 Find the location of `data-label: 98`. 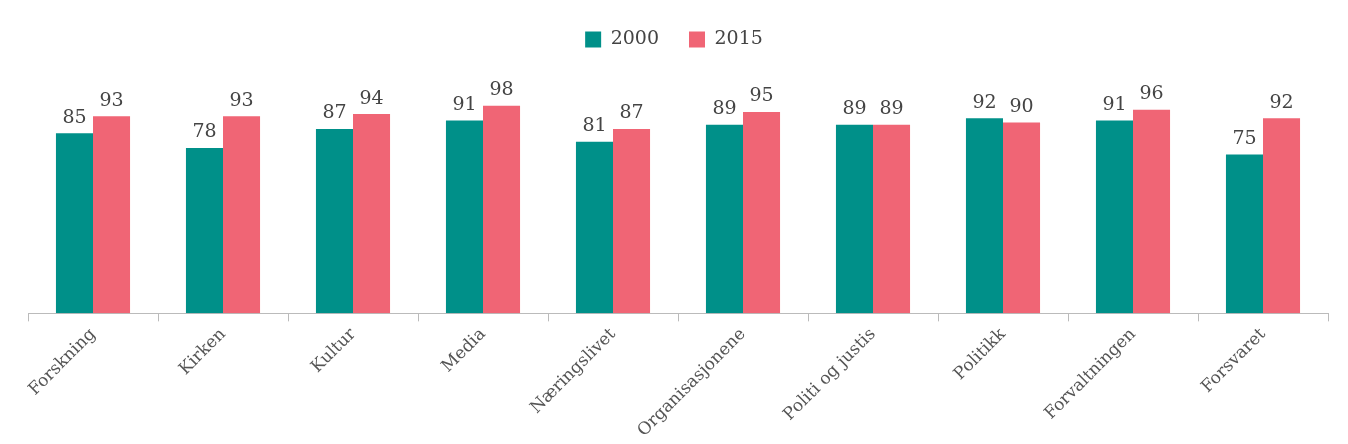

data-label: 98 is located at coordinates (501, 88).